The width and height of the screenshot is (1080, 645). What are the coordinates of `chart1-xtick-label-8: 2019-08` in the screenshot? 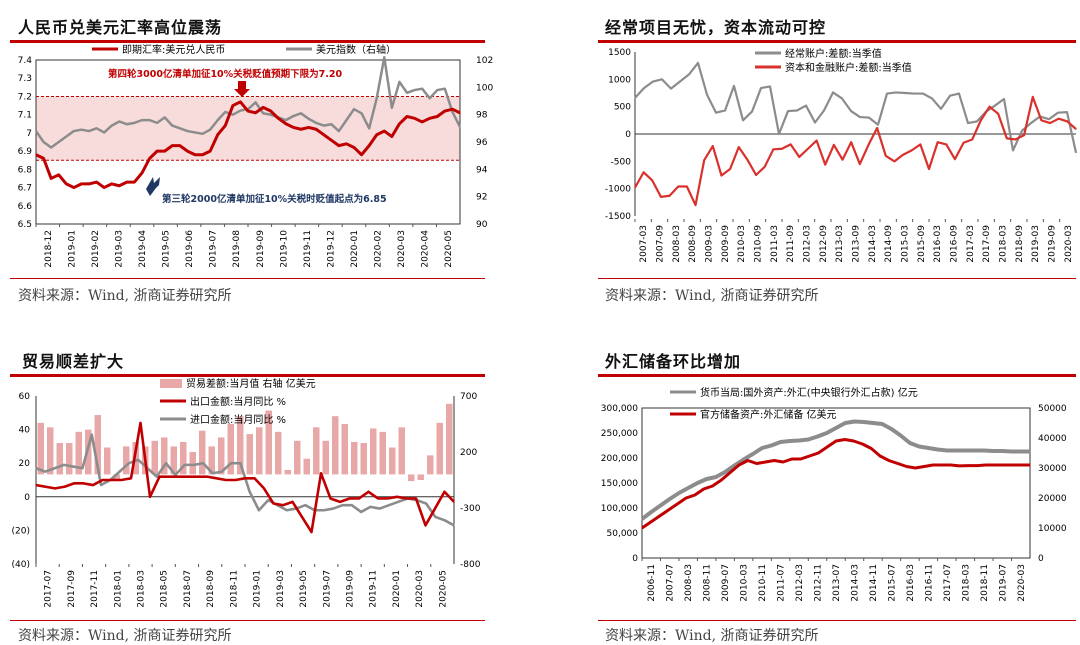 It's located at (237, 249).